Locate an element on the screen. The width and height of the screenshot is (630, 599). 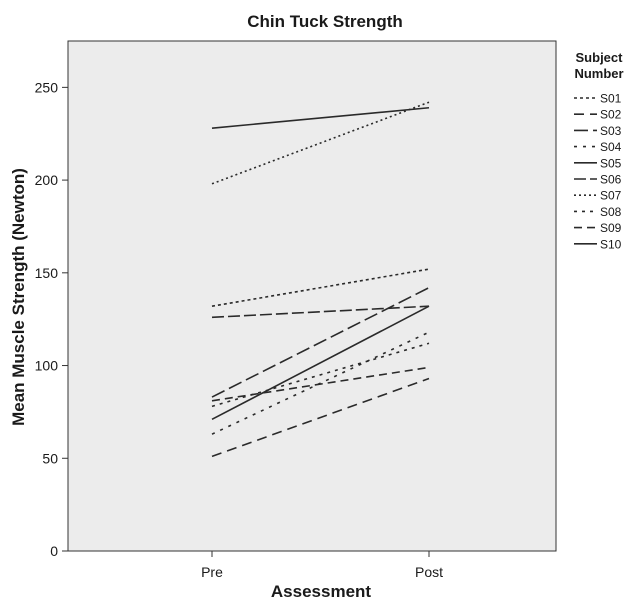
series-line-s03 is located at coordinates (320, 342).